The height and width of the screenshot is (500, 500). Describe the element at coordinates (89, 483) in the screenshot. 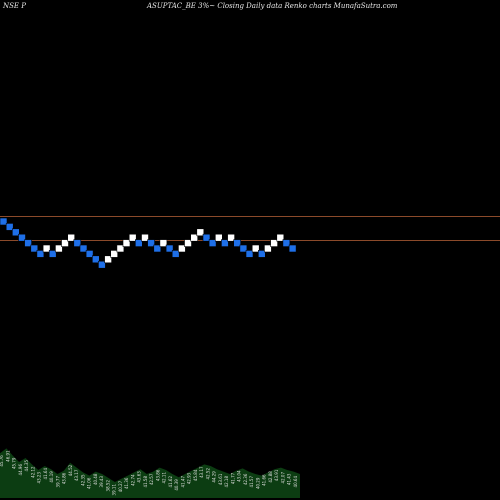

I see `volume-value-label: 41.06` at that location.